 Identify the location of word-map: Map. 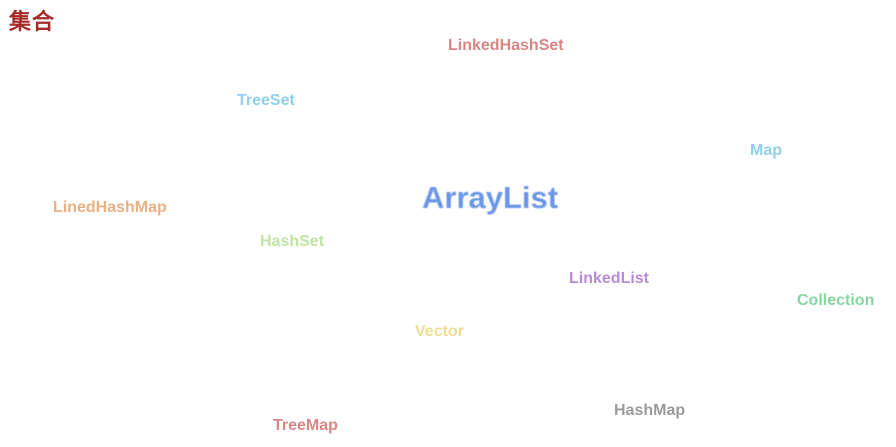
(766, 150).